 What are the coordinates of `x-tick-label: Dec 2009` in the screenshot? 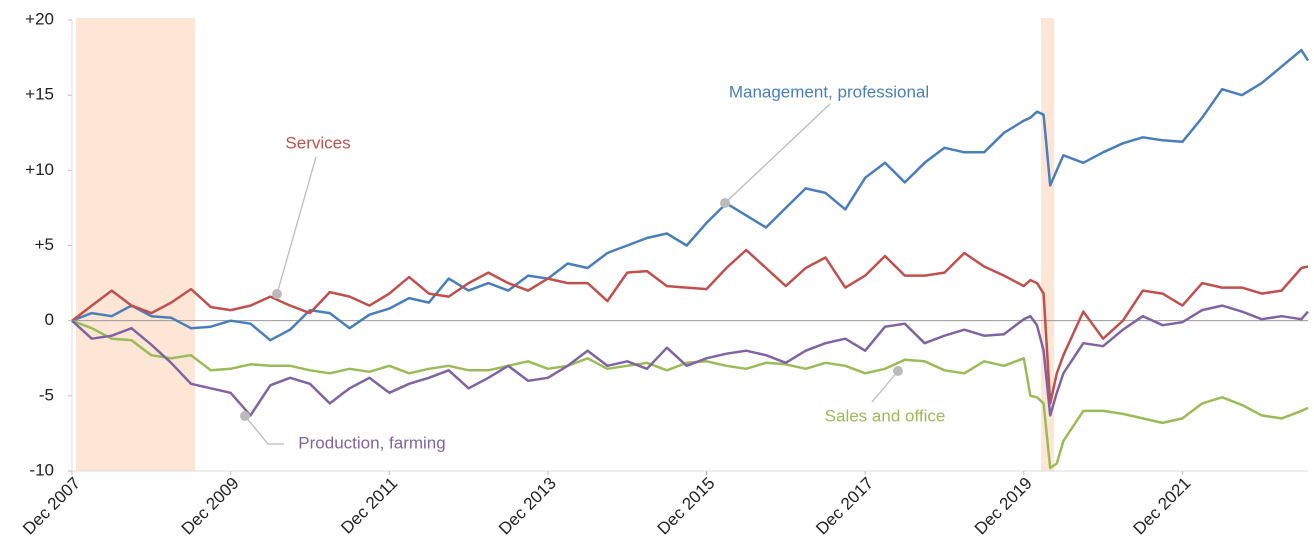 It's located at (210, 506).